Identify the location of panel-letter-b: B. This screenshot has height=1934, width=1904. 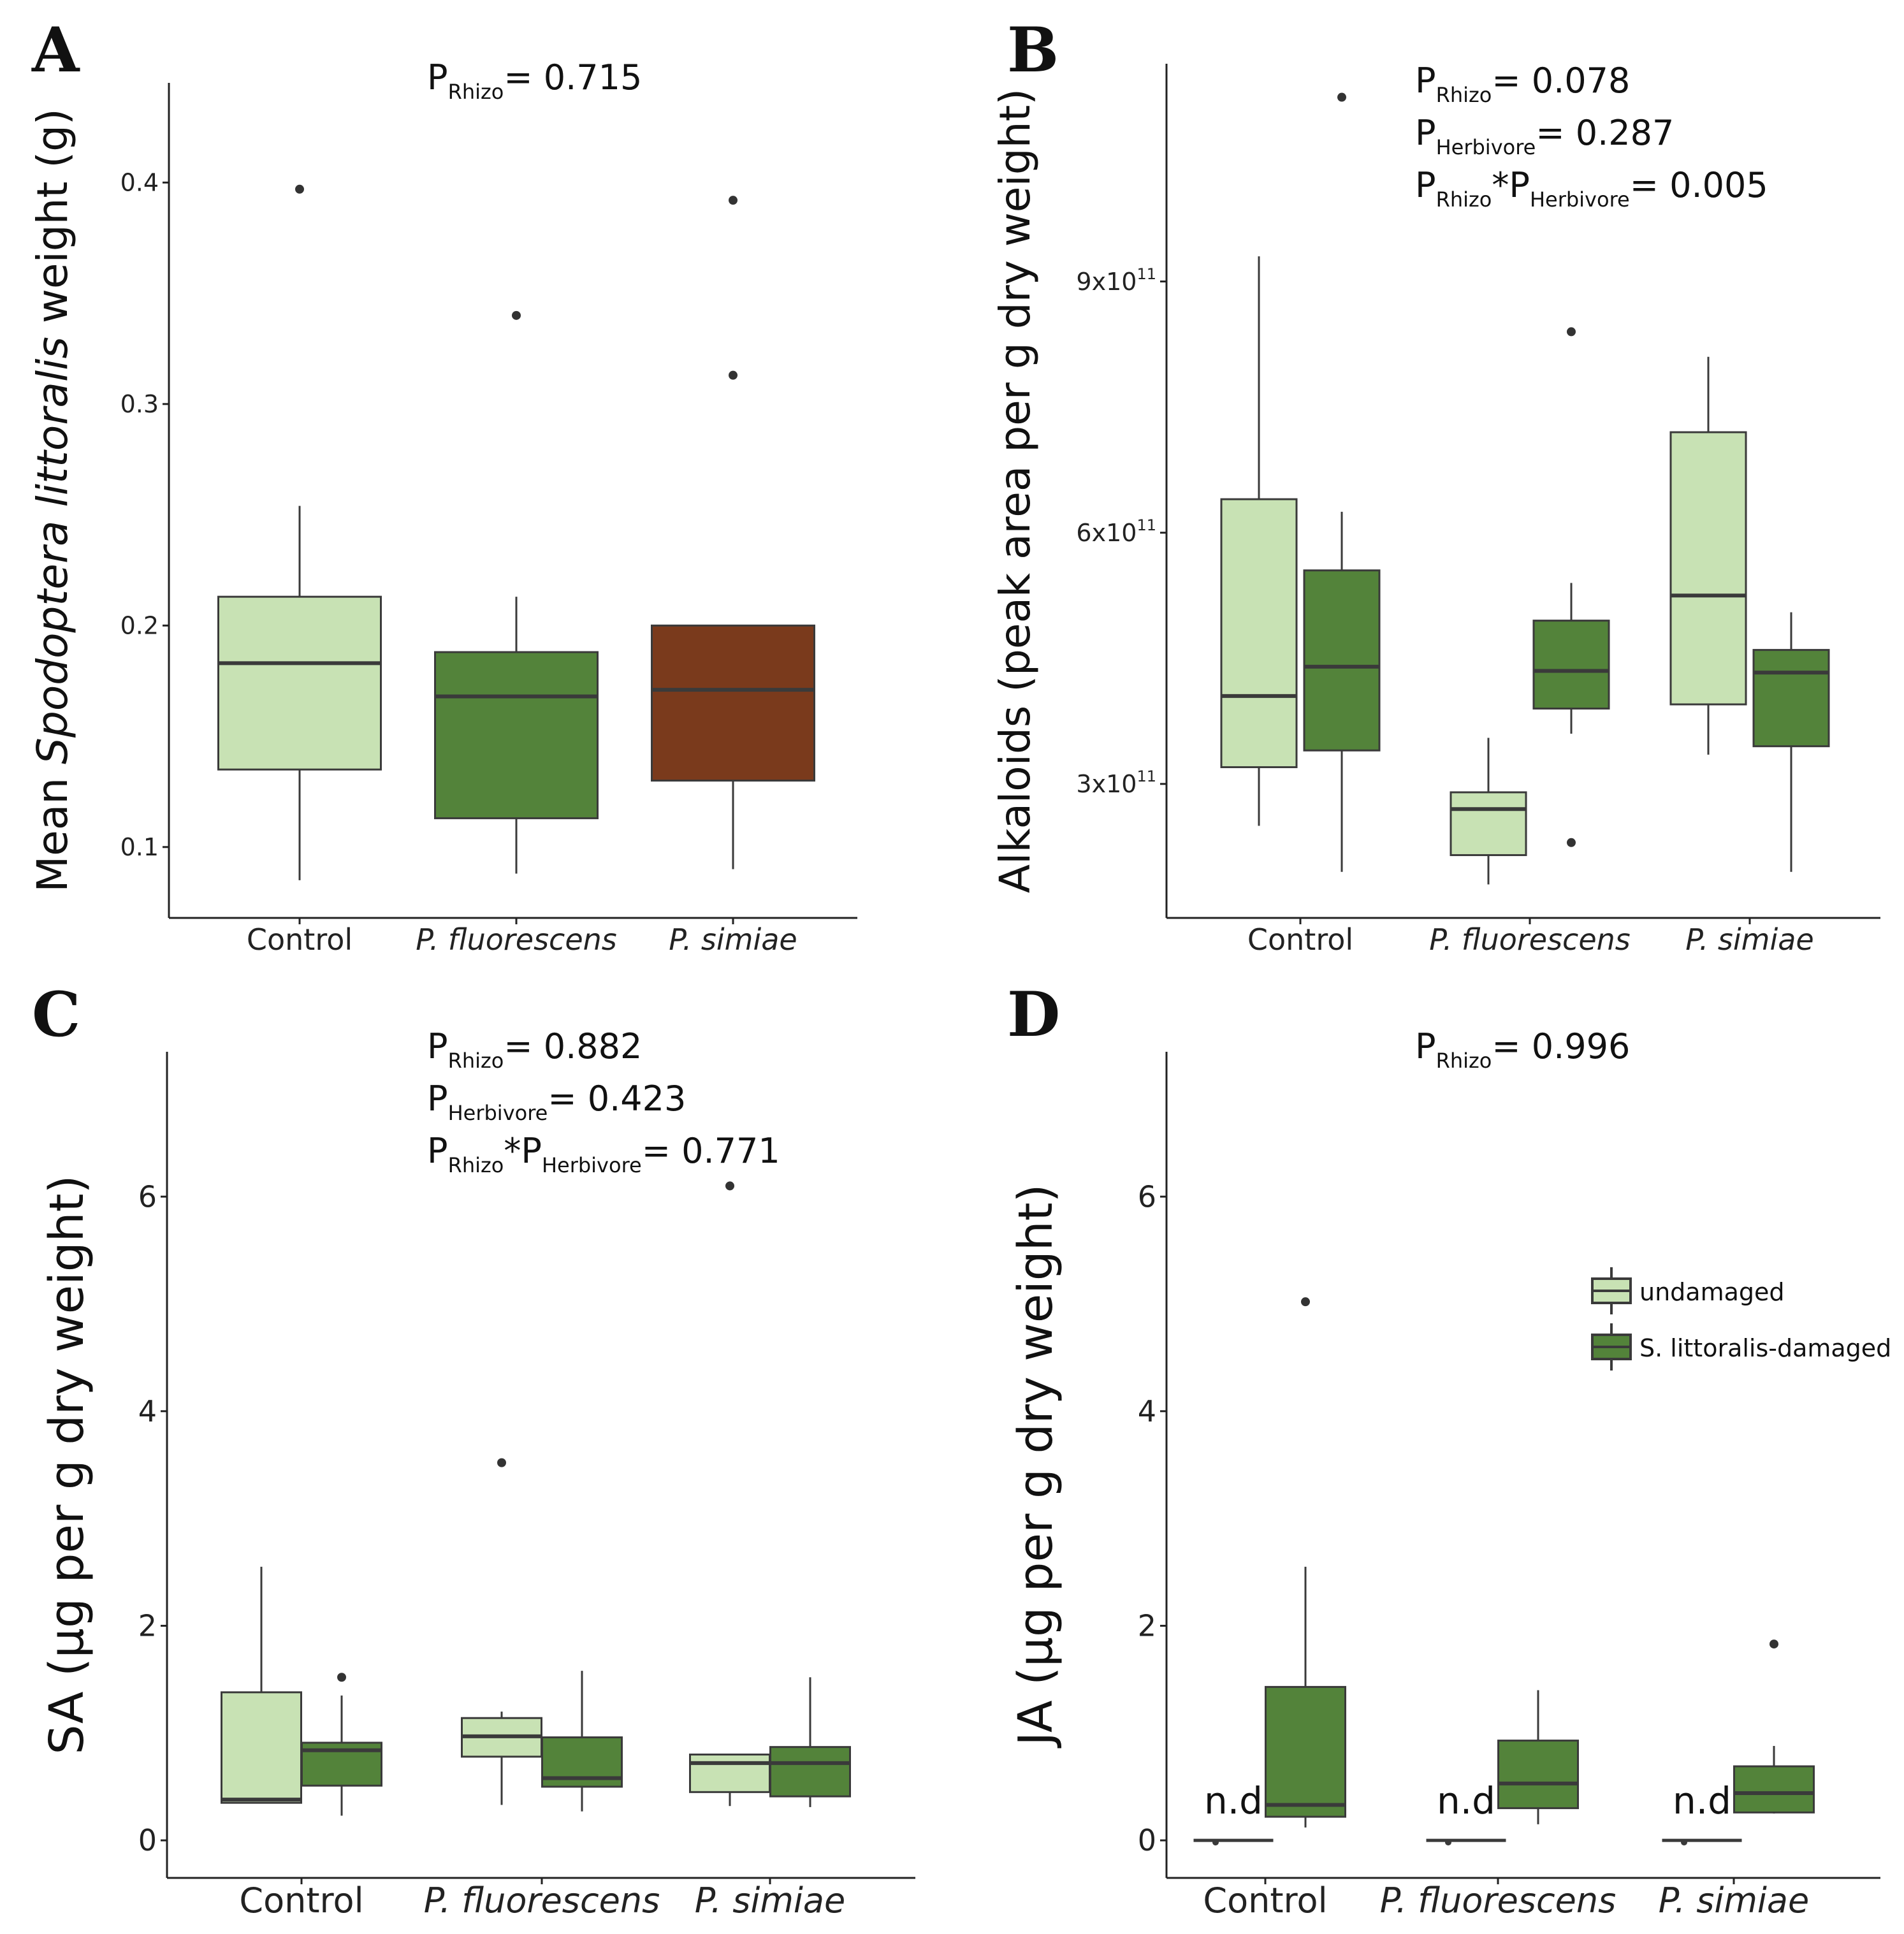
(1033, 50).